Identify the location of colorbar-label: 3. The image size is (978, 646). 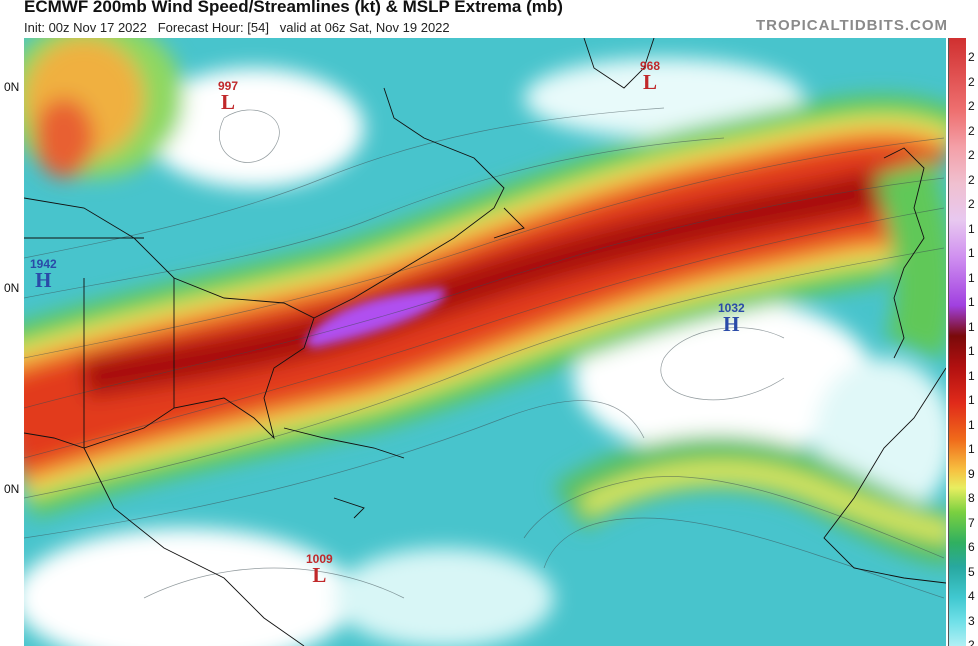
(971, 620).